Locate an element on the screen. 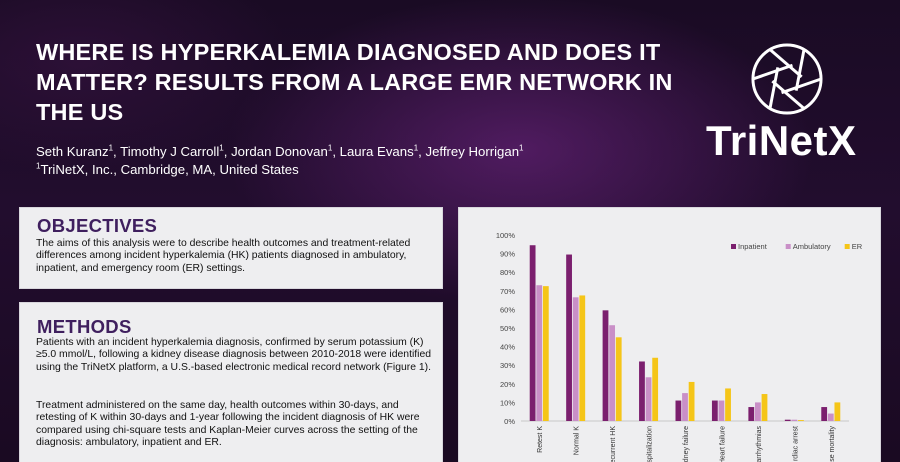 The width and height of the screenshot is (900, 462). y-tick-label: 100% is located at coordinates (506, 235).